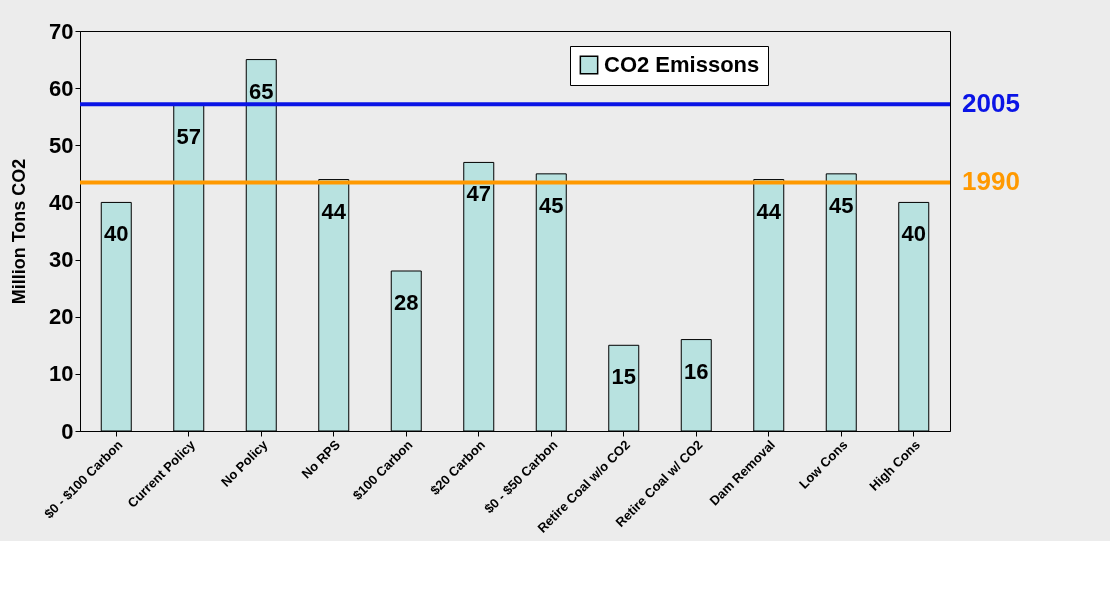  I want to click on text: 1990, so click(991, 181).